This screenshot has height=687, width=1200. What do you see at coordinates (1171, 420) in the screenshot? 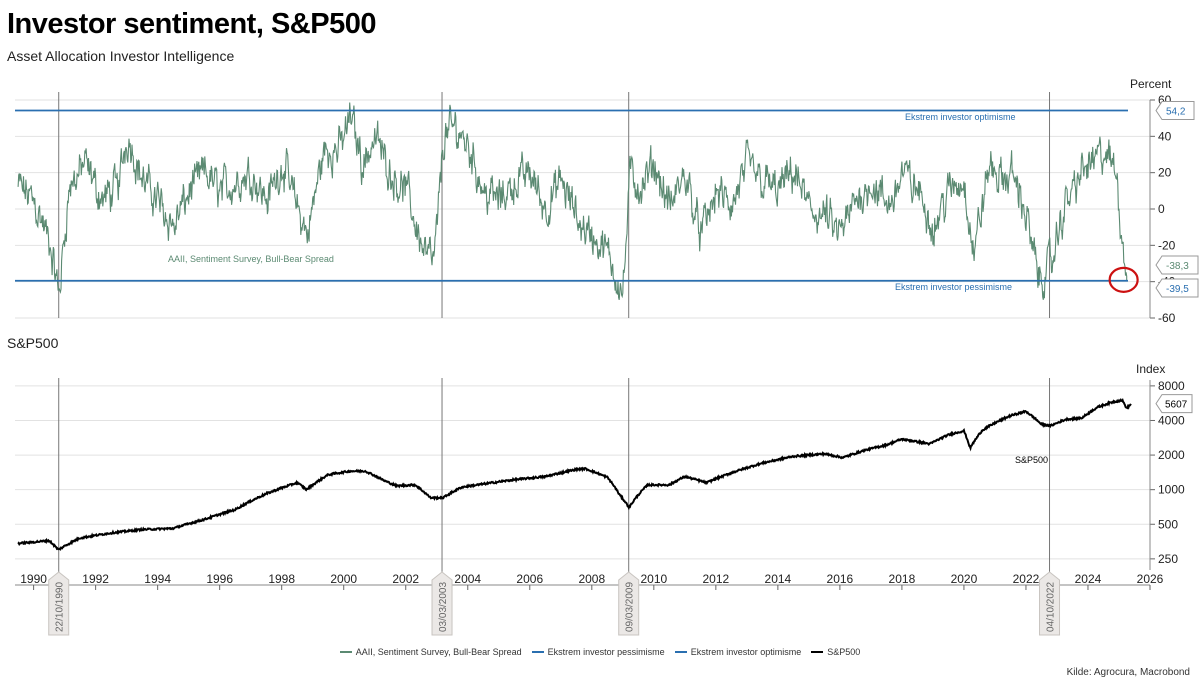
I see `sp500-y-tick-label: 4000` at bounding box center [1171, 420].